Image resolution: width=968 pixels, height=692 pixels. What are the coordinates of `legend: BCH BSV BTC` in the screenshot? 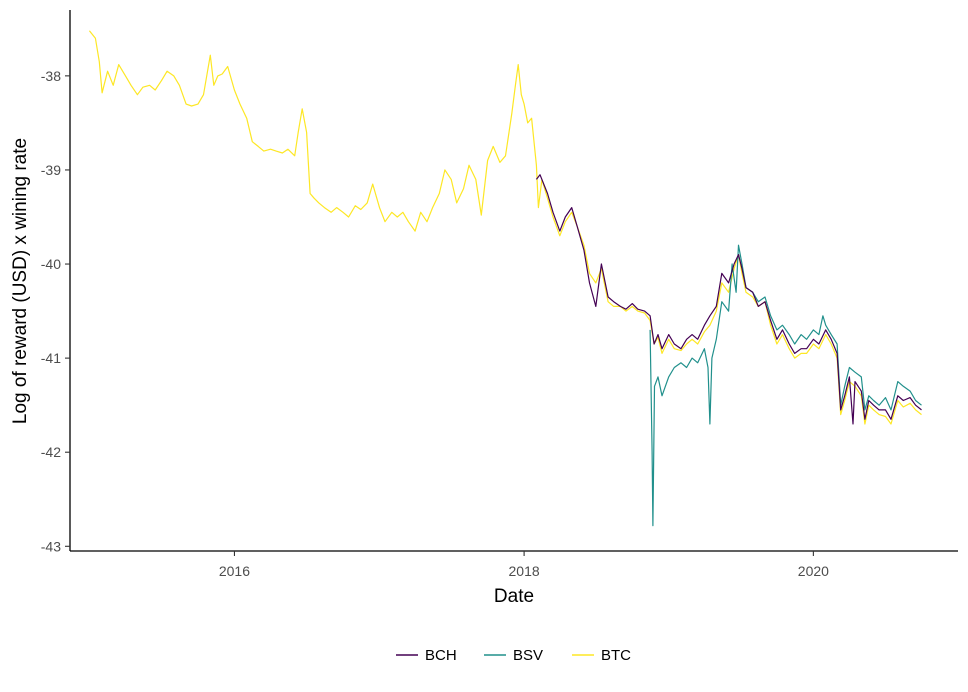 It's located at (513, 655).